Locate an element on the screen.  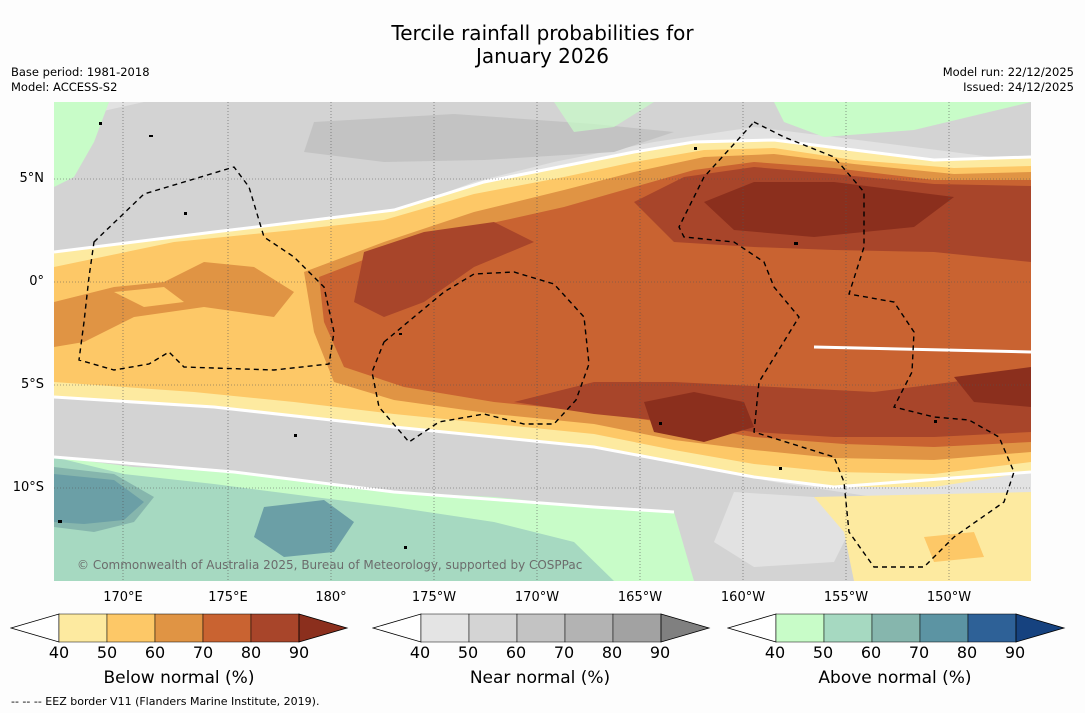
colorbar-near-normal is located at coordinates (541, 628).